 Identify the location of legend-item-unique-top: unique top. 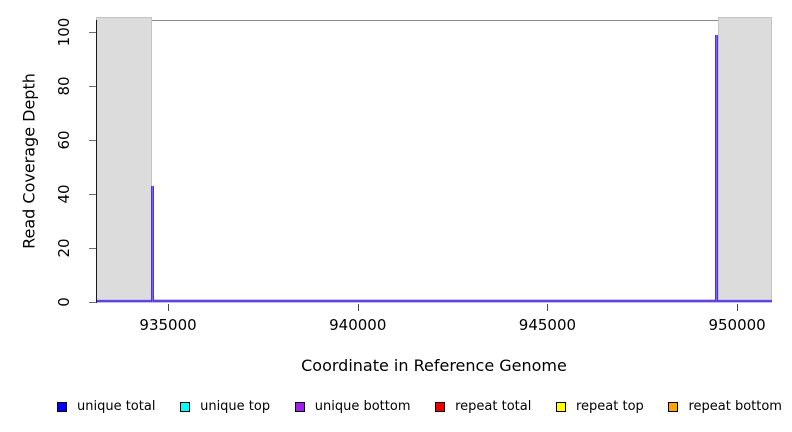
(225, 406).